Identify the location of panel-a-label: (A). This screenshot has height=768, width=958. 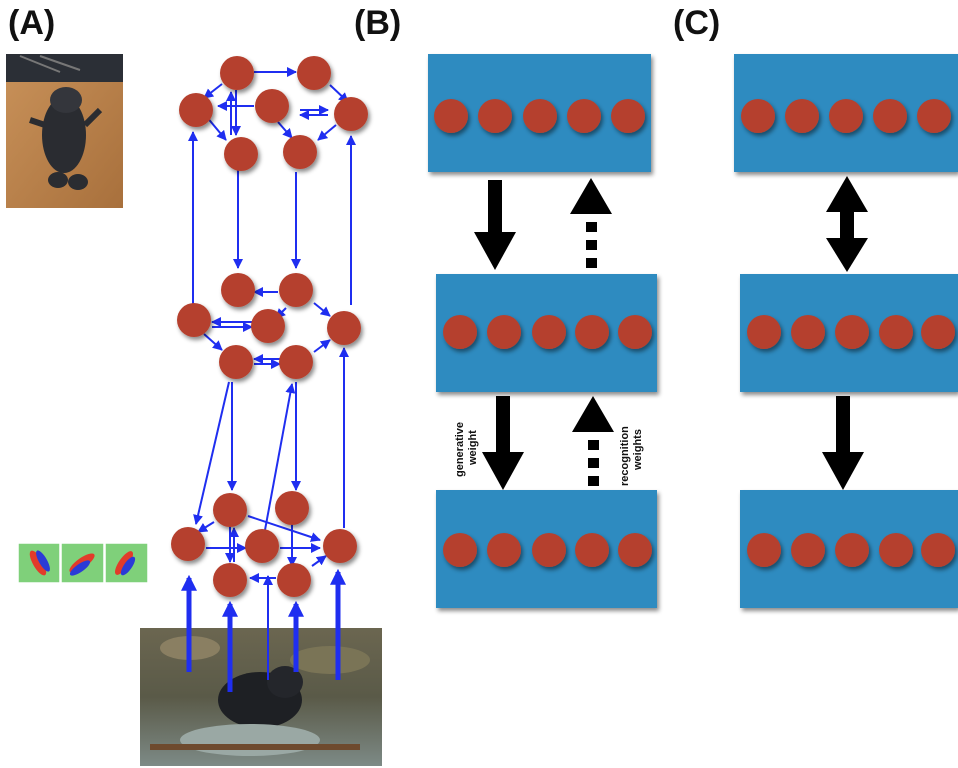
(32, 23).